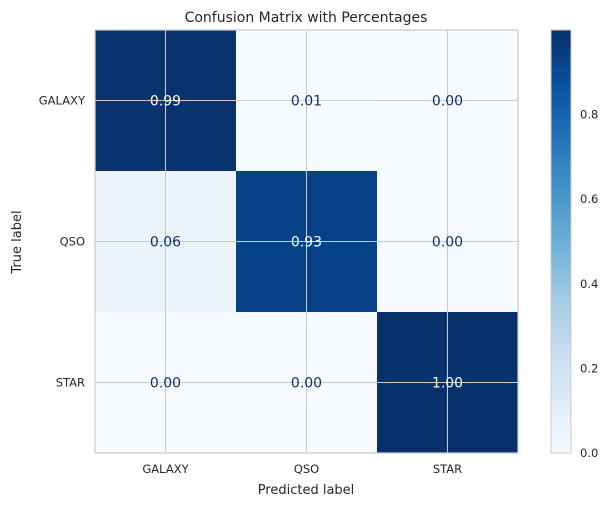  What do you see at coordinates (17, 242) in the screenshot?
I see `y-axis-label: True label` at bounding box center [17, 242].